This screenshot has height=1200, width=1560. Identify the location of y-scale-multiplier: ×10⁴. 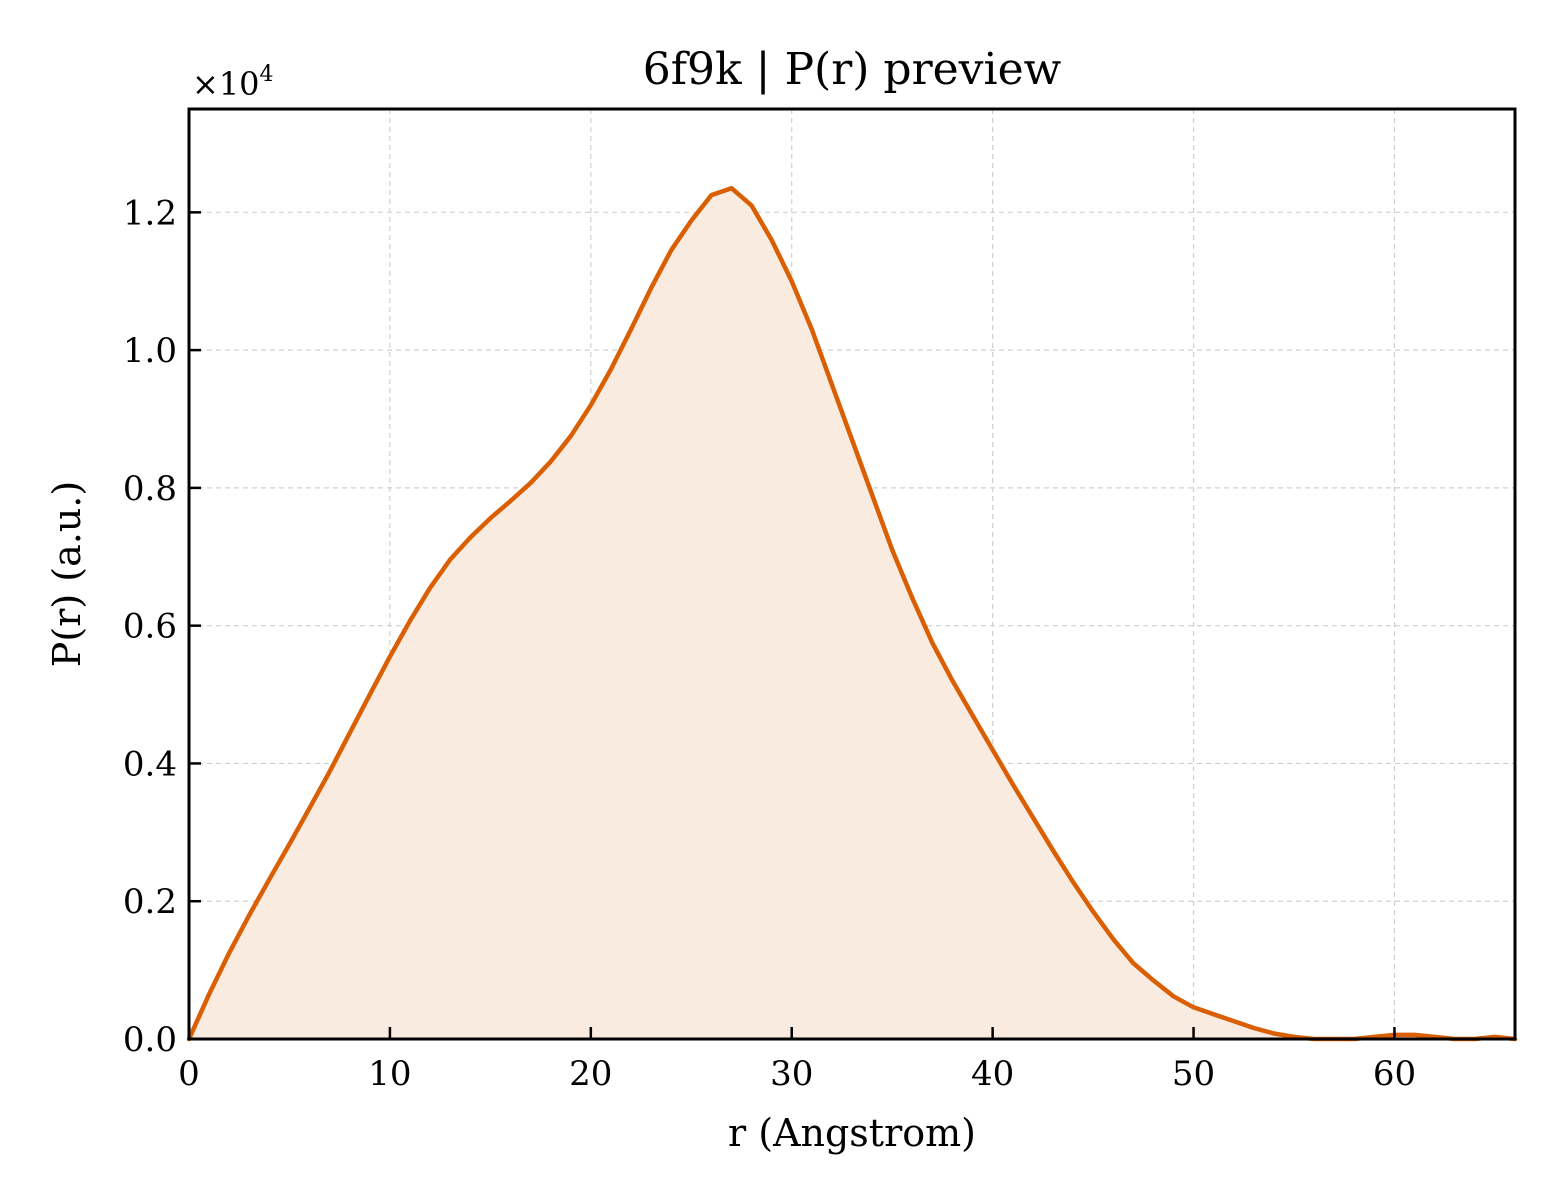
(233, 82).